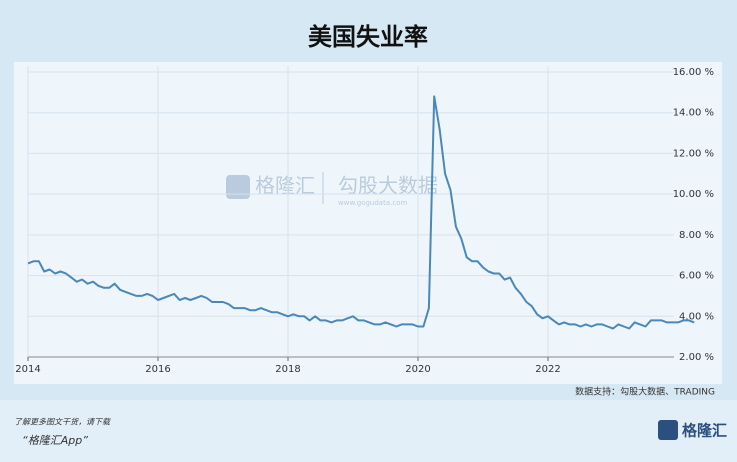 The width and height of the screenshot is (737, 462). Describe the element at coordinates (332, 189) in the screenshot. I see `watermark: 格隆汇 勾股大数据 www.gogudata.com` at that location.